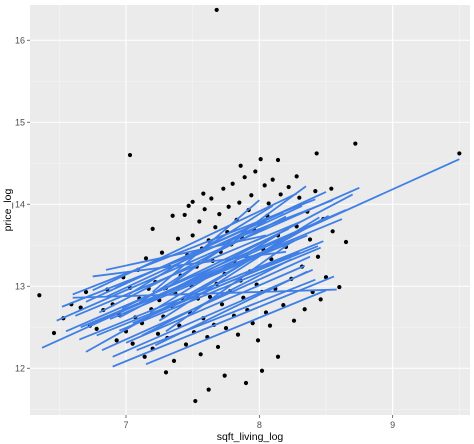 This screenshot has width=474, height=444. Describe the element at coordinates (392, 425) in the screenshot. I see `x-tick-label-2: 9` at that location.